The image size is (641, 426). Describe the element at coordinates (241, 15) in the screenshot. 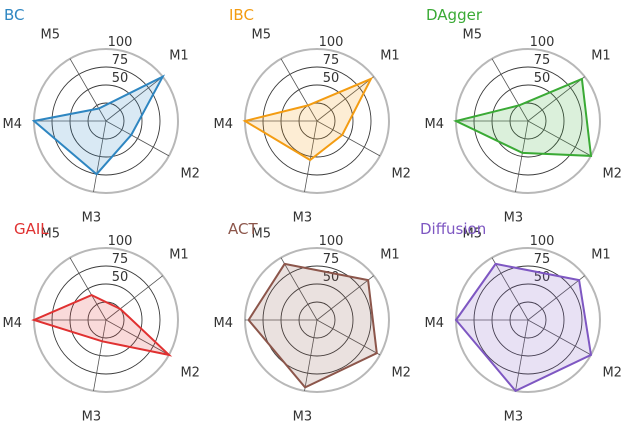

I see `chart-title: IBC` at that location.